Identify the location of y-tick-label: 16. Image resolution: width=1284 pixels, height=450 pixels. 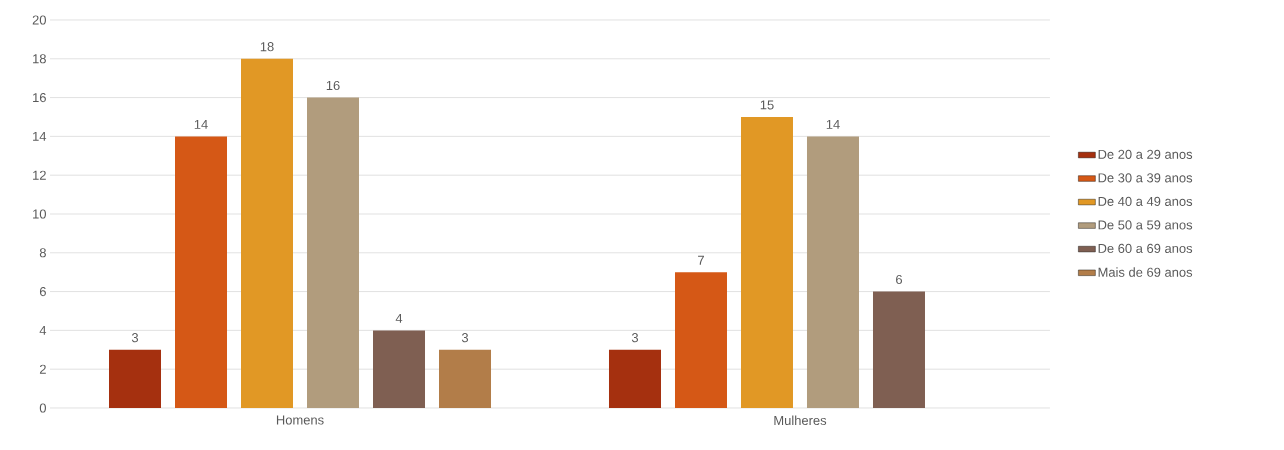
(39, 98).